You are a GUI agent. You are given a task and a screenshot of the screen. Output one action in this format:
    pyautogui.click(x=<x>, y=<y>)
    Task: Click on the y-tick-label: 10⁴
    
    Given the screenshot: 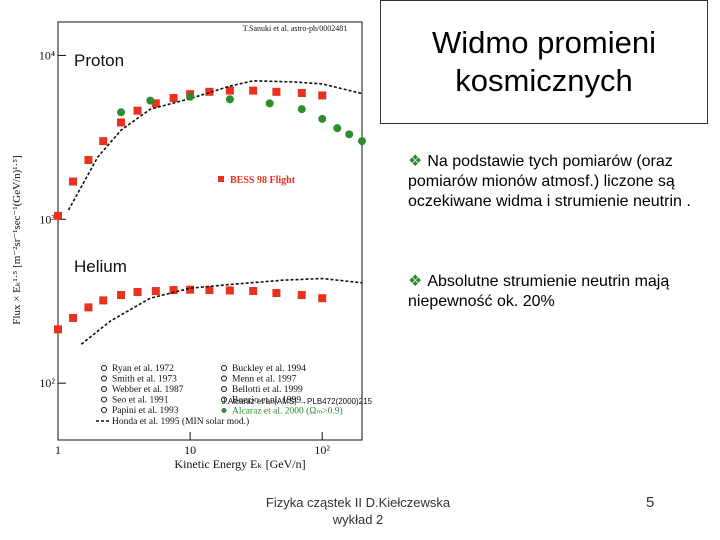 What is the action you would take?
    pyautogui.click(x=47, y=55)
    